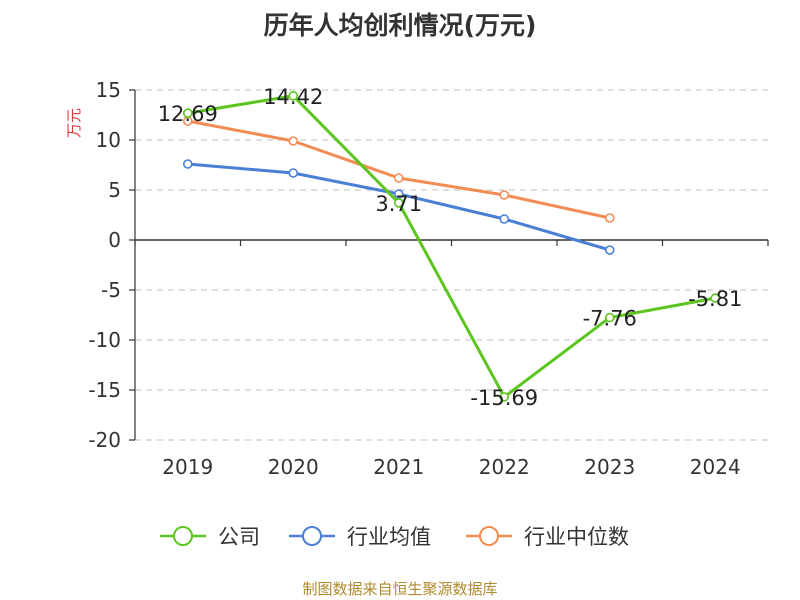 This screenshot has height=600, width=800. What do you see at coordinates (74, 123) in the screenshot?
I see `y-axis-label: 万元` at bounding box center [74, 123].